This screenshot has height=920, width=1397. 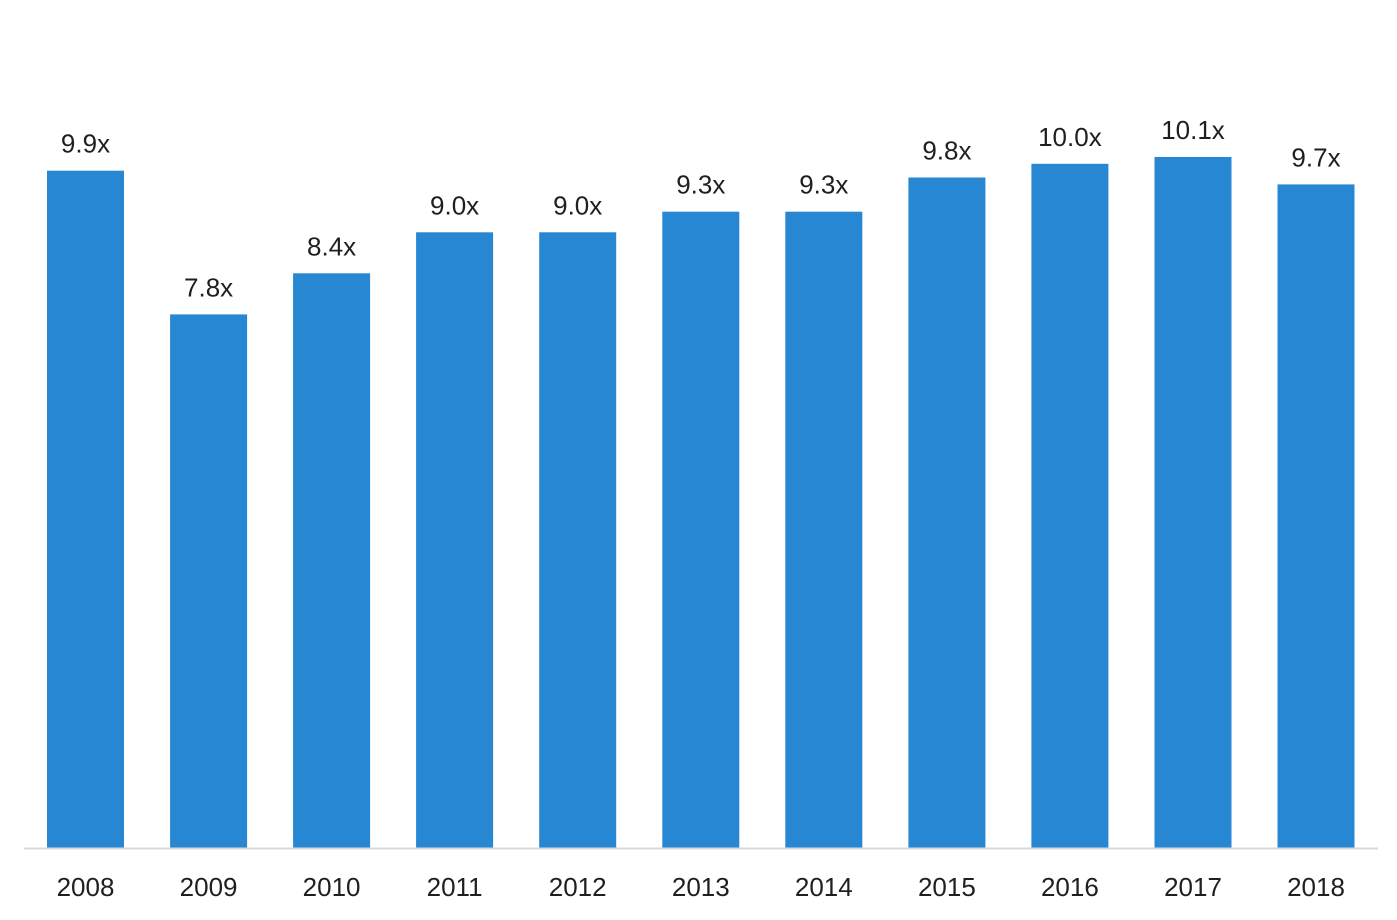 I want to click on bar-2018, so click(x=1316, y=516).